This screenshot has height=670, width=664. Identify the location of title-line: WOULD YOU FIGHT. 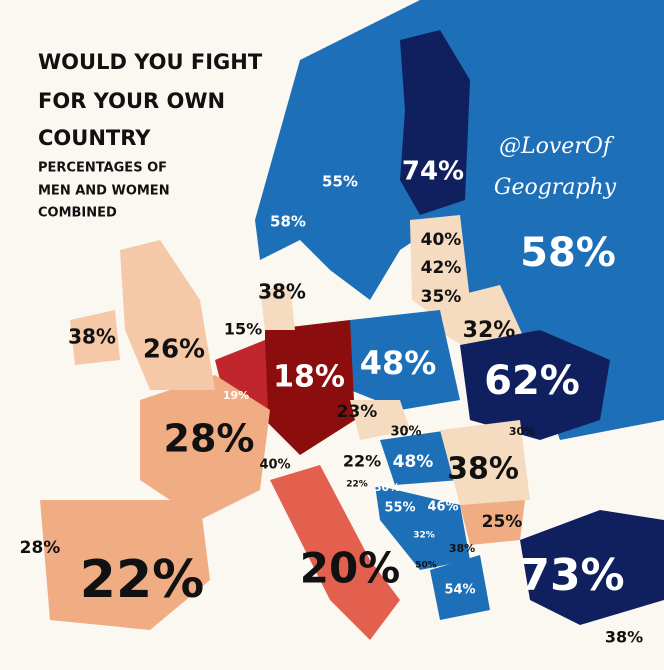
(150, 62).